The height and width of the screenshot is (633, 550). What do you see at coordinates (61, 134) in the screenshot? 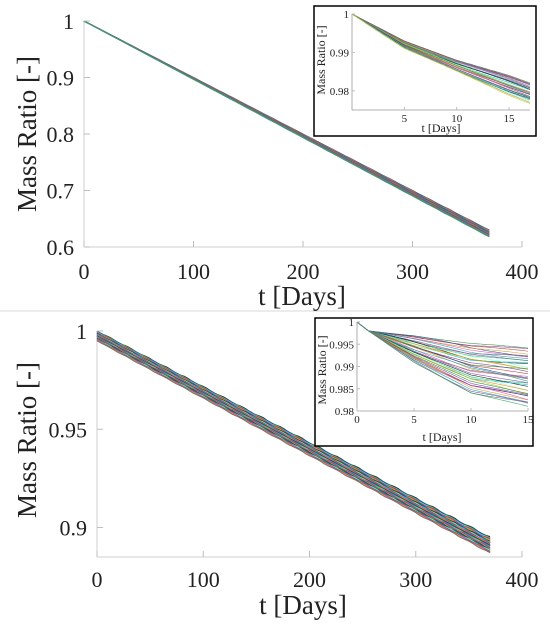
I see `y-tick-label: 0.8` at bounding box center [61, 134].